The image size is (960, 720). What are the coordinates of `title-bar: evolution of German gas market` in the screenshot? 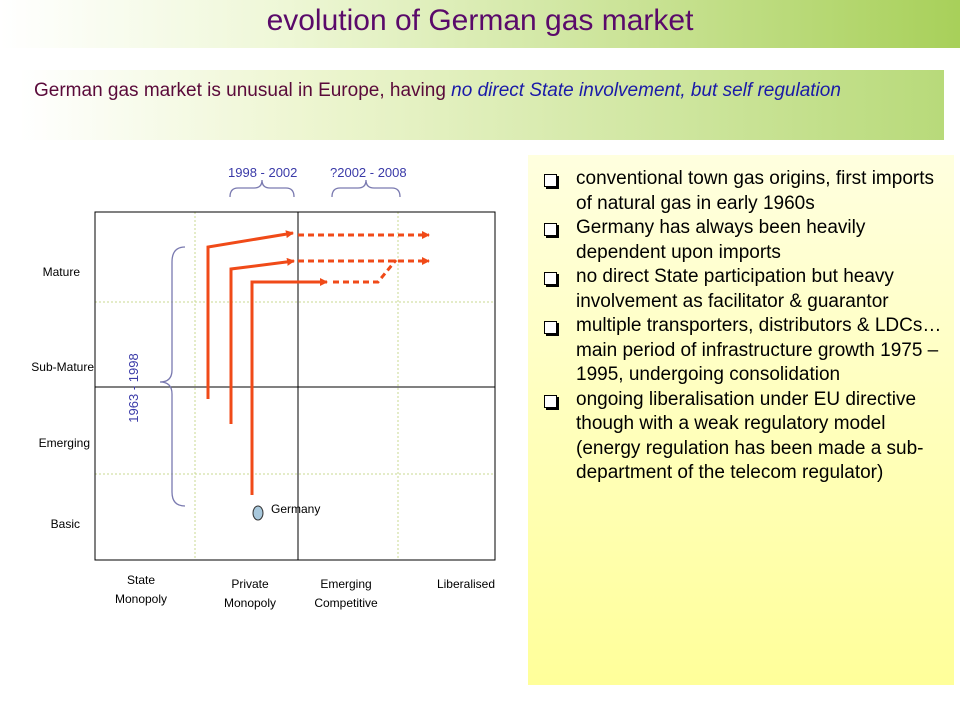 It's located at (480, 24).